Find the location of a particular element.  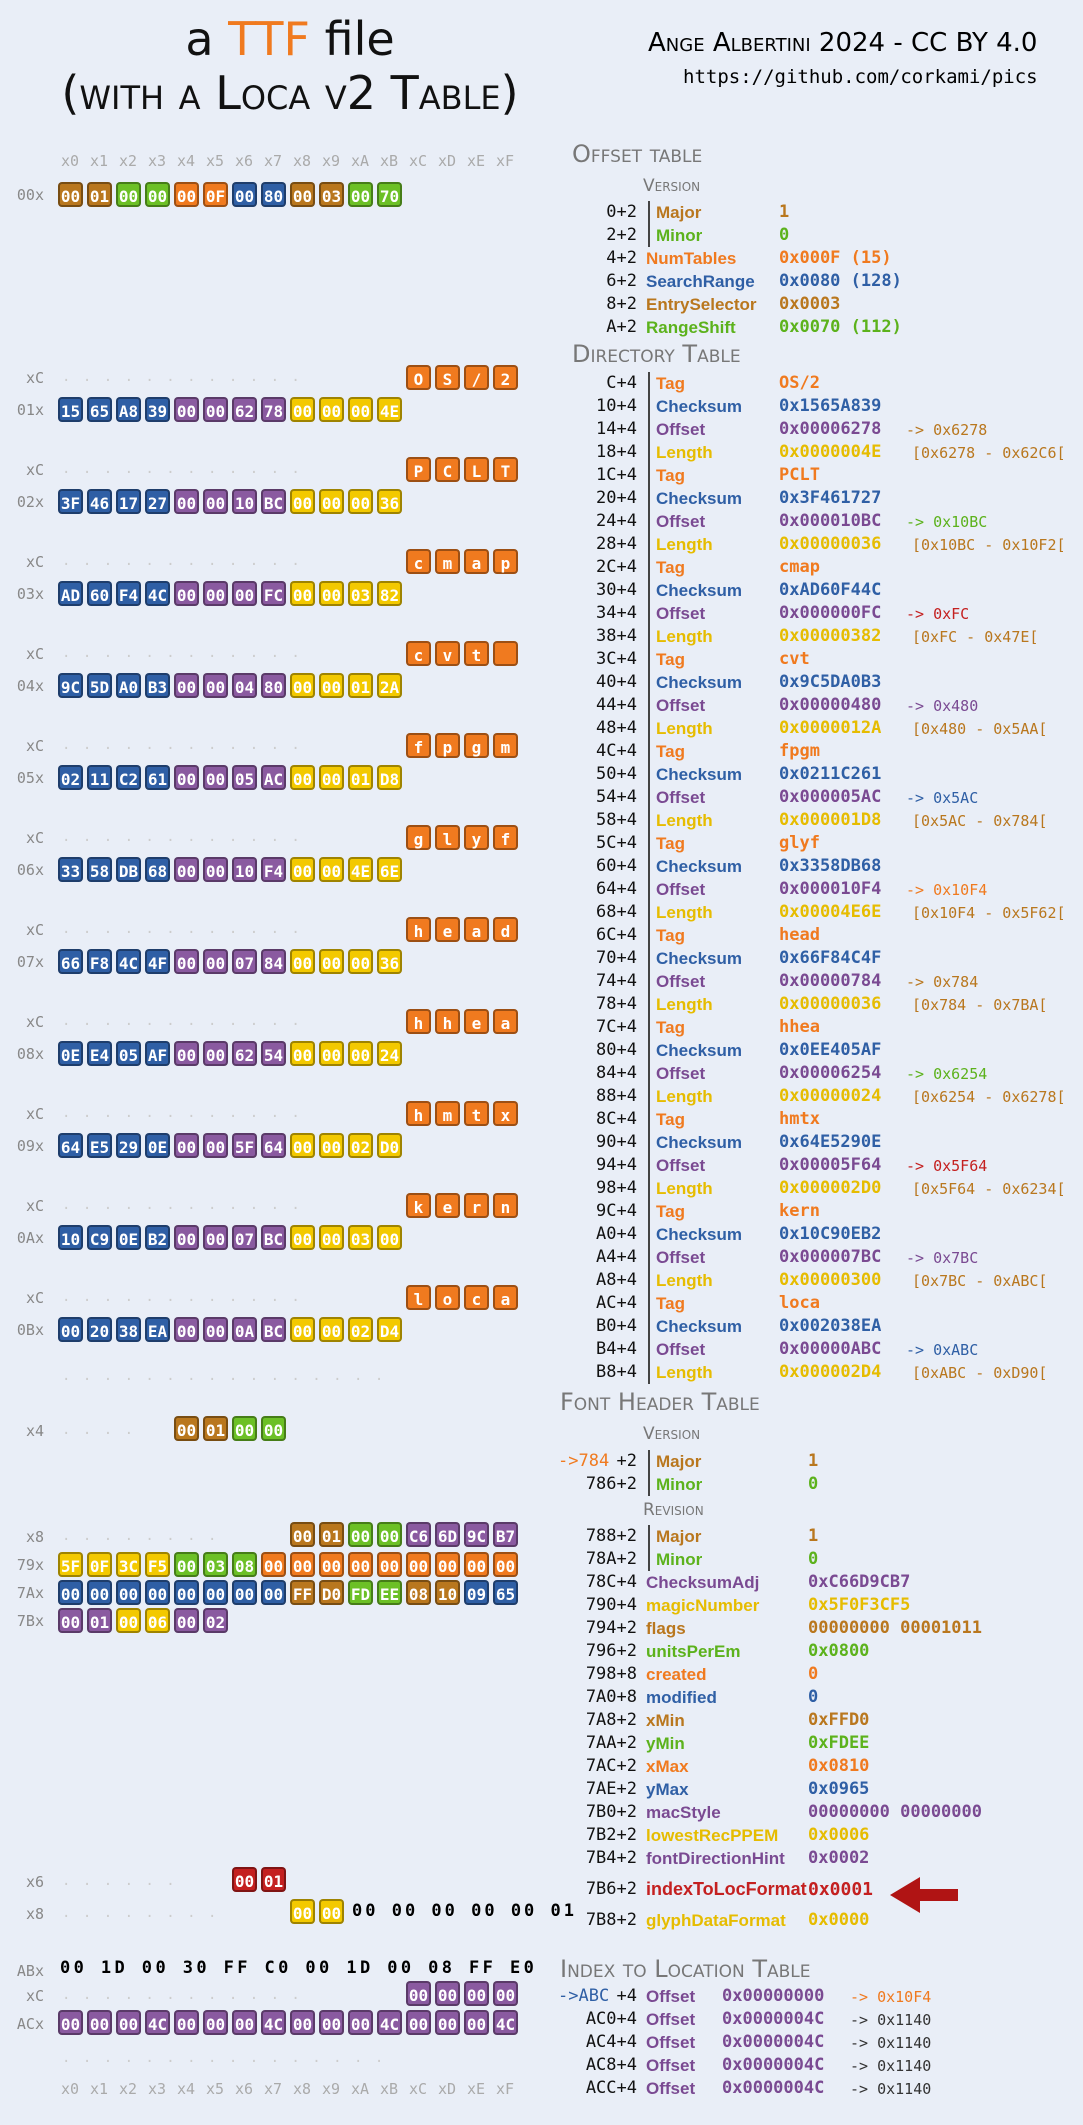

column-label: x3 is located at coordinates (157, 161).